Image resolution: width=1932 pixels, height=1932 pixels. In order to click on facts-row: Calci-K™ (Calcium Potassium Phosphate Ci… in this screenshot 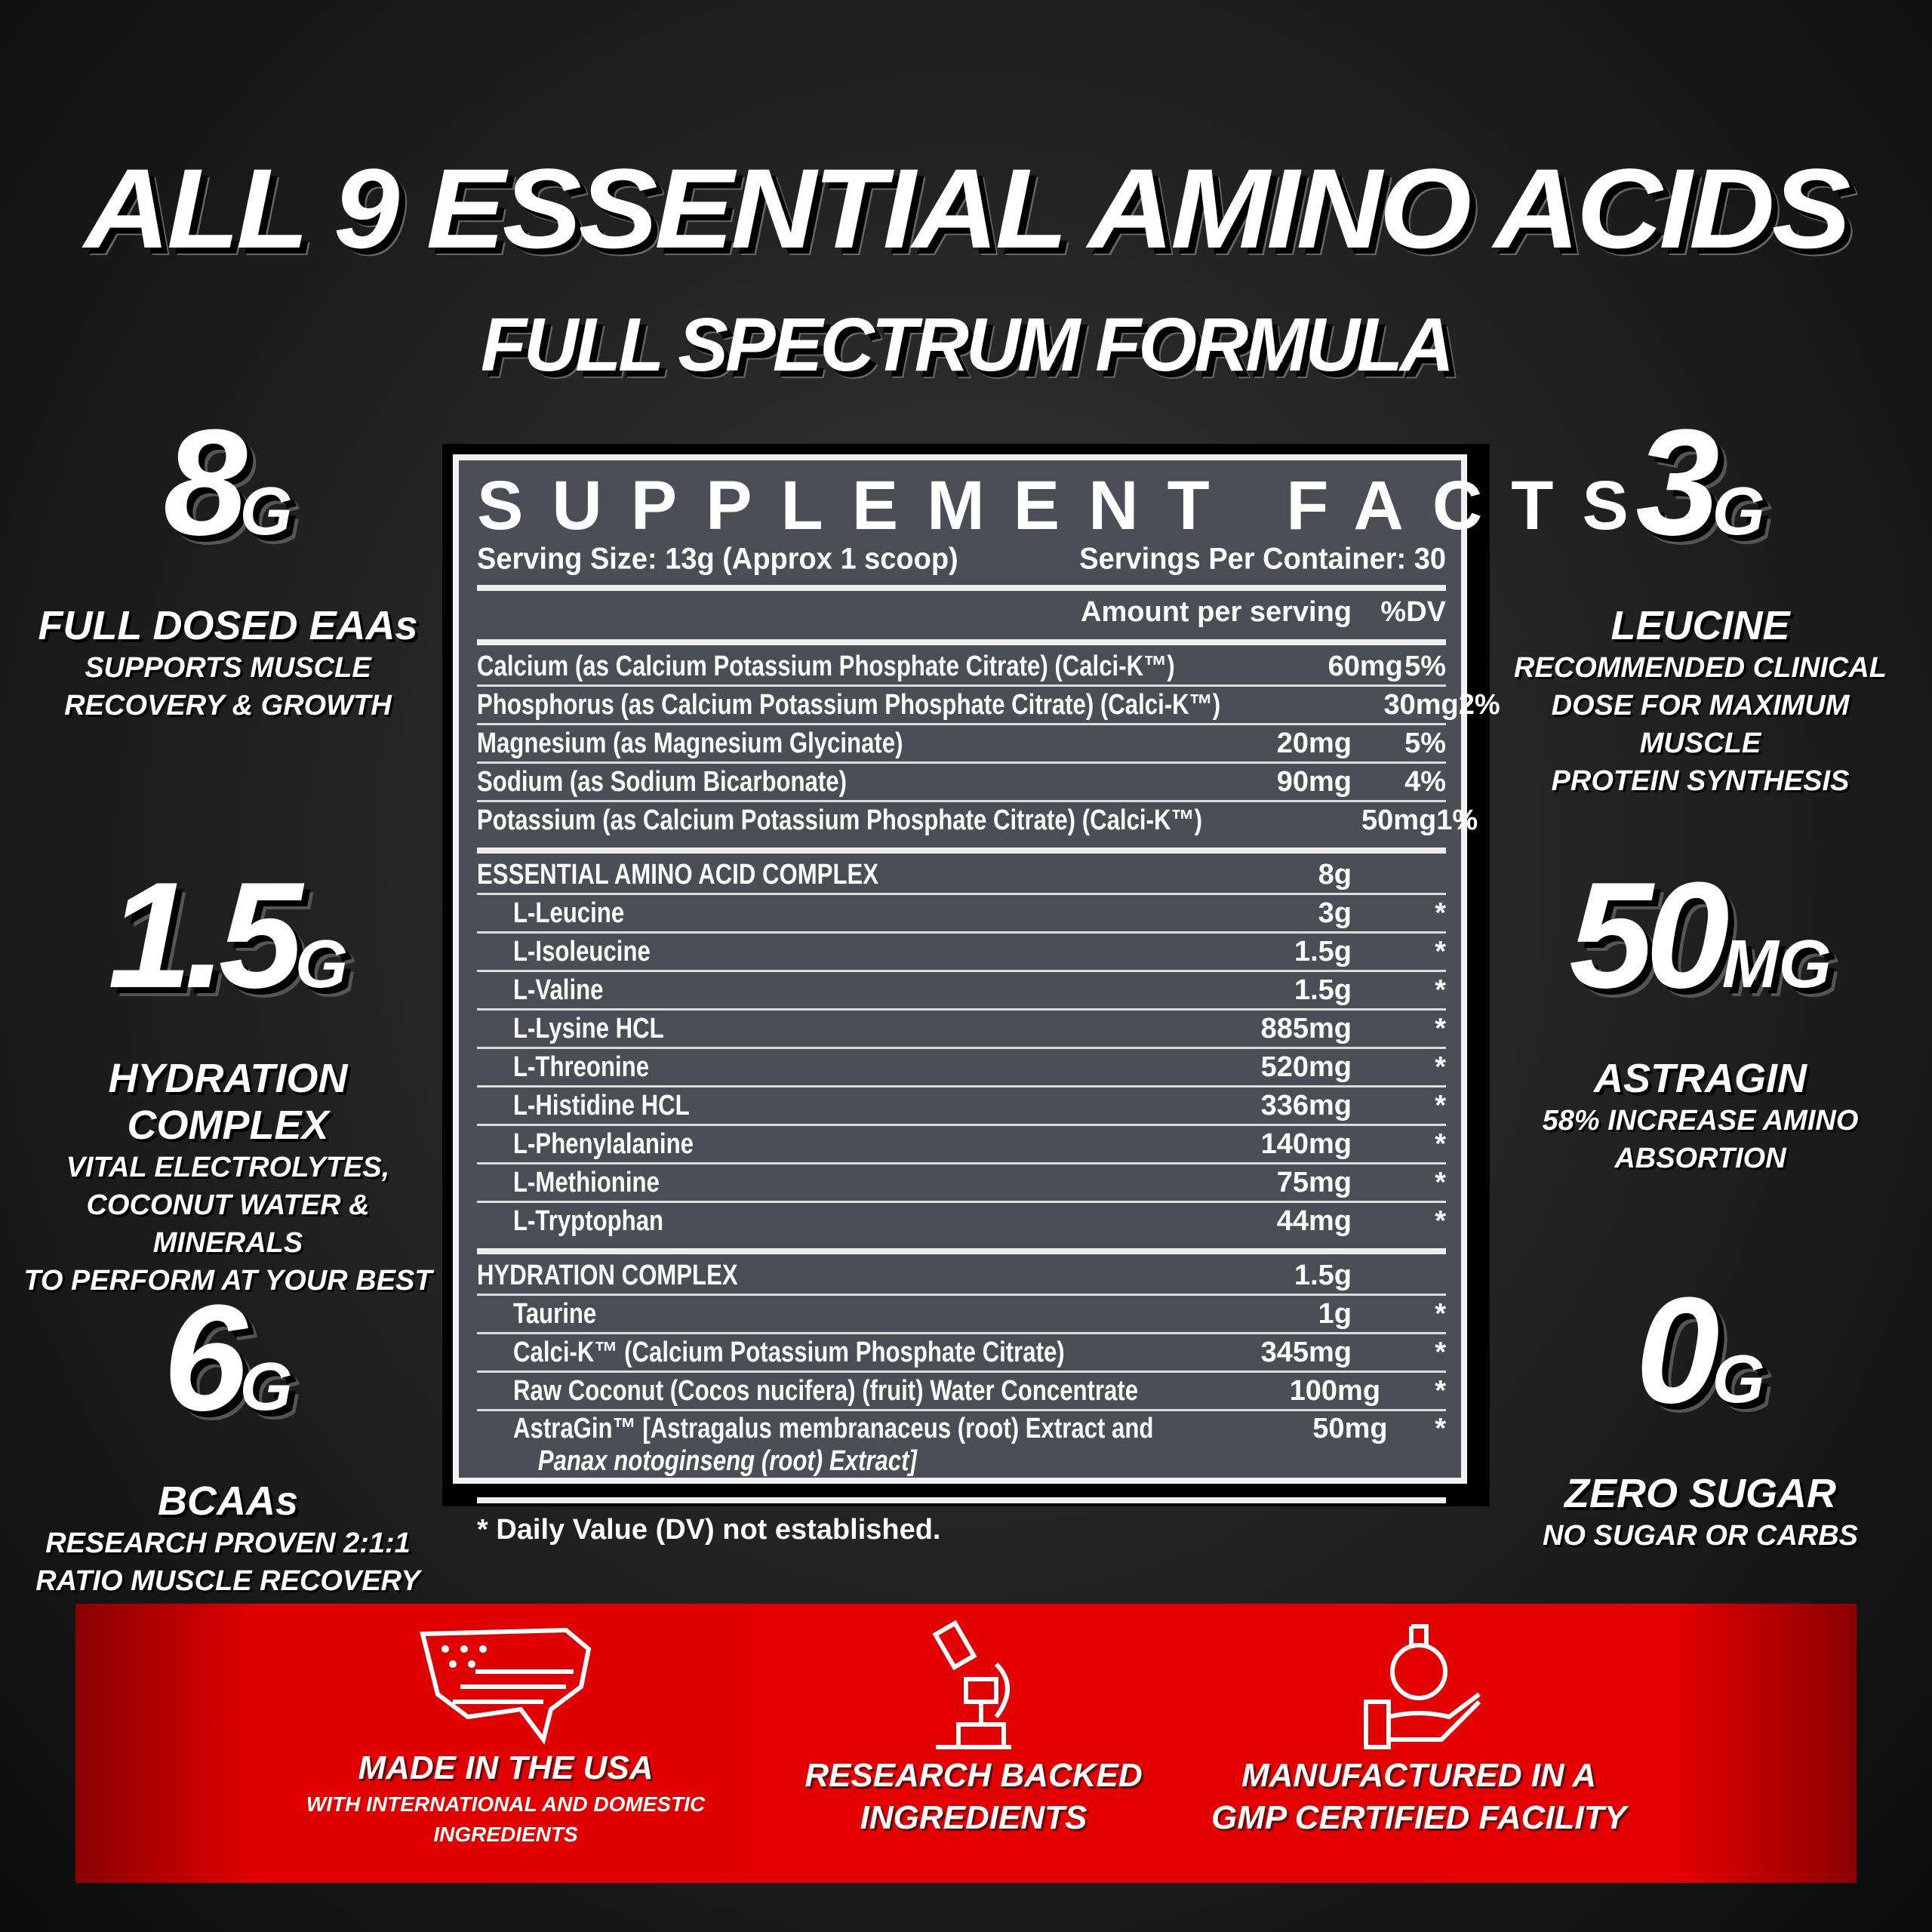, I will do `click(961, 1353)`.